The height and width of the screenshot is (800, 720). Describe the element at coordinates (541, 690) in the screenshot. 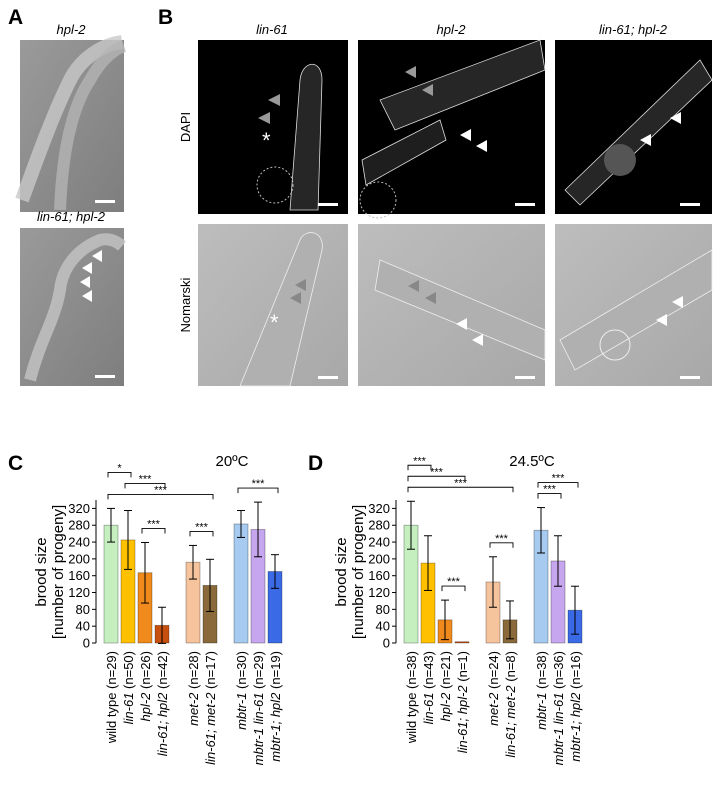

I see `x-tick-label: mbtr-1 (n=38)` at that location.